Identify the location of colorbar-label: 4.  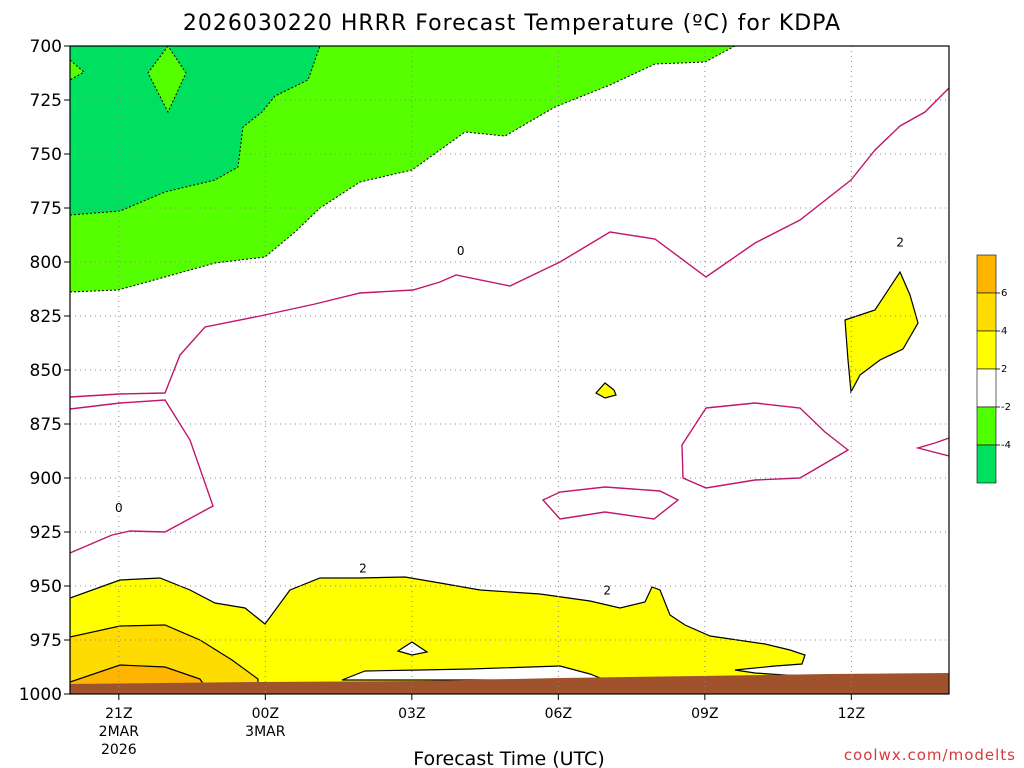
(1004, 331).